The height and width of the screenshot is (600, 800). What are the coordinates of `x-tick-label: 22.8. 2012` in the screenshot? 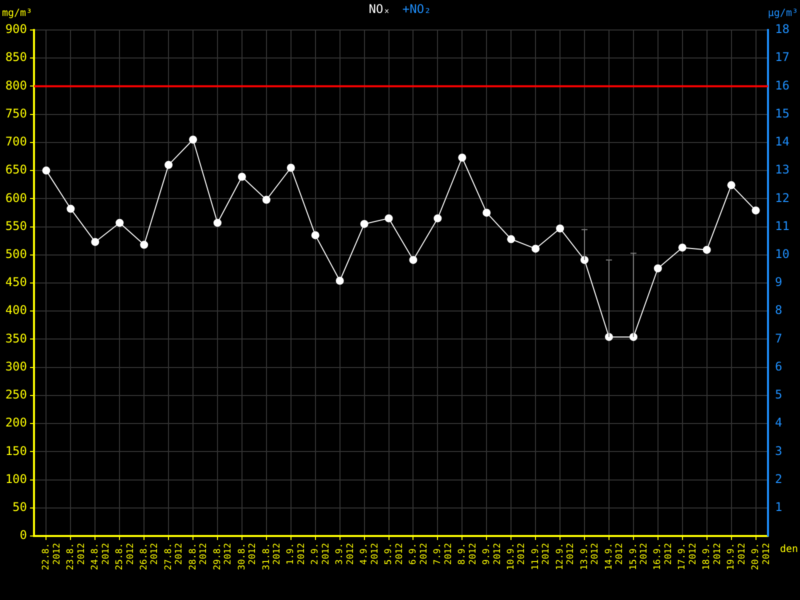 It's located at (52, 556).